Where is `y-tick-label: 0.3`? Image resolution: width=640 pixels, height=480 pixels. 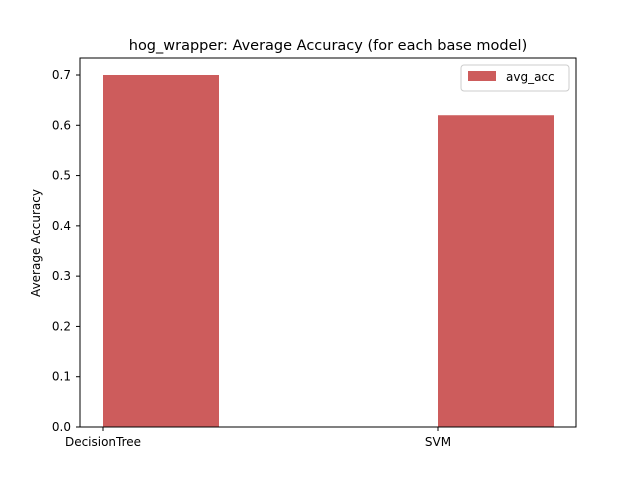 y-tick-label: 0.3 is located at coordinates (61, 276).